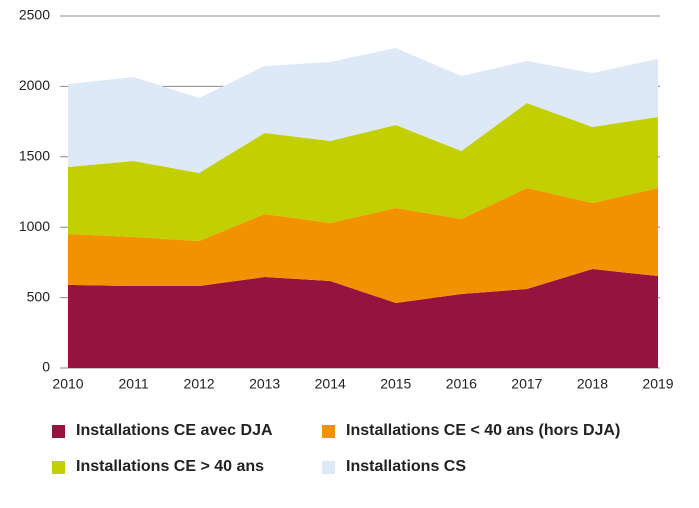  I want to click on legend-label: Installations CE avec DJA, so click(174, 430).